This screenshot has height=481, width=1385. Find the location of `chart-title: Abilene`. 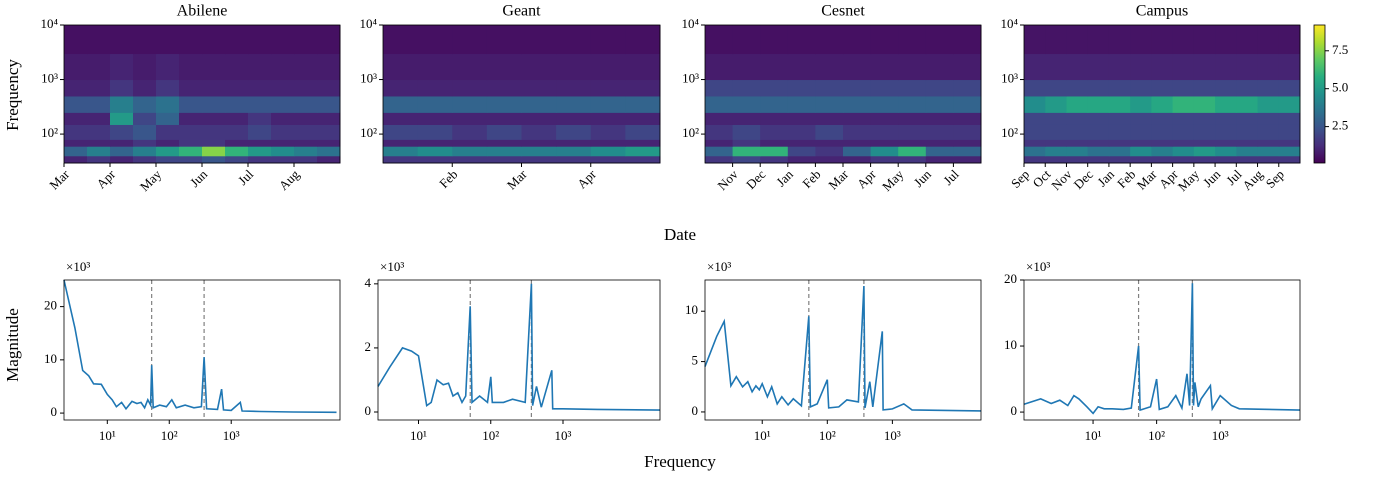

chart-title: Abilene is located at coordinates (202, 11).